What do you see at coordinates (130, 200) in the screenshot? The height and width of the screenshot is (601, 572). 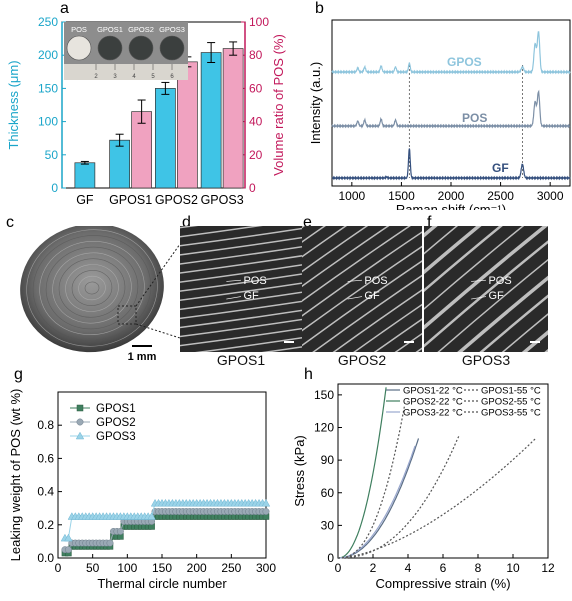 I see `a-category-label: GPOS1` at bounding box center [130, 200].